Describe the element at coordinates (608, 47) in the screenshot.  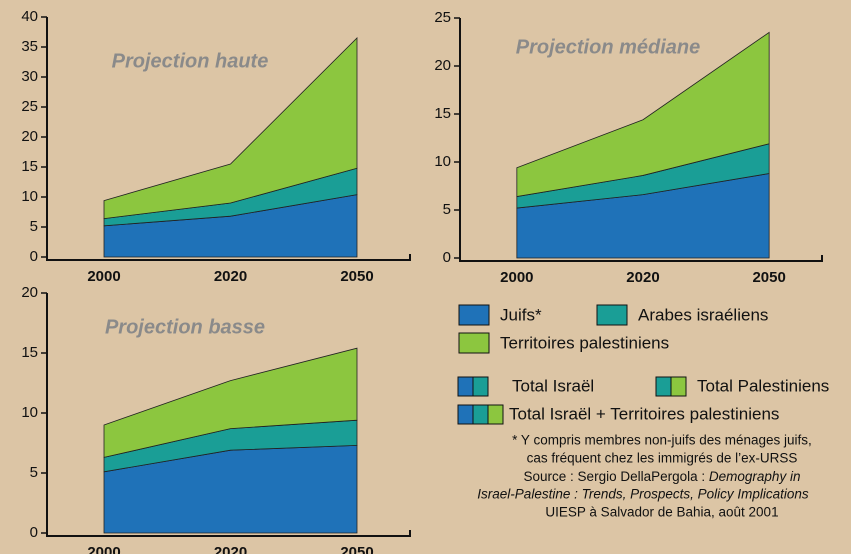
I see `plot-title: Projection médiane` at that location.